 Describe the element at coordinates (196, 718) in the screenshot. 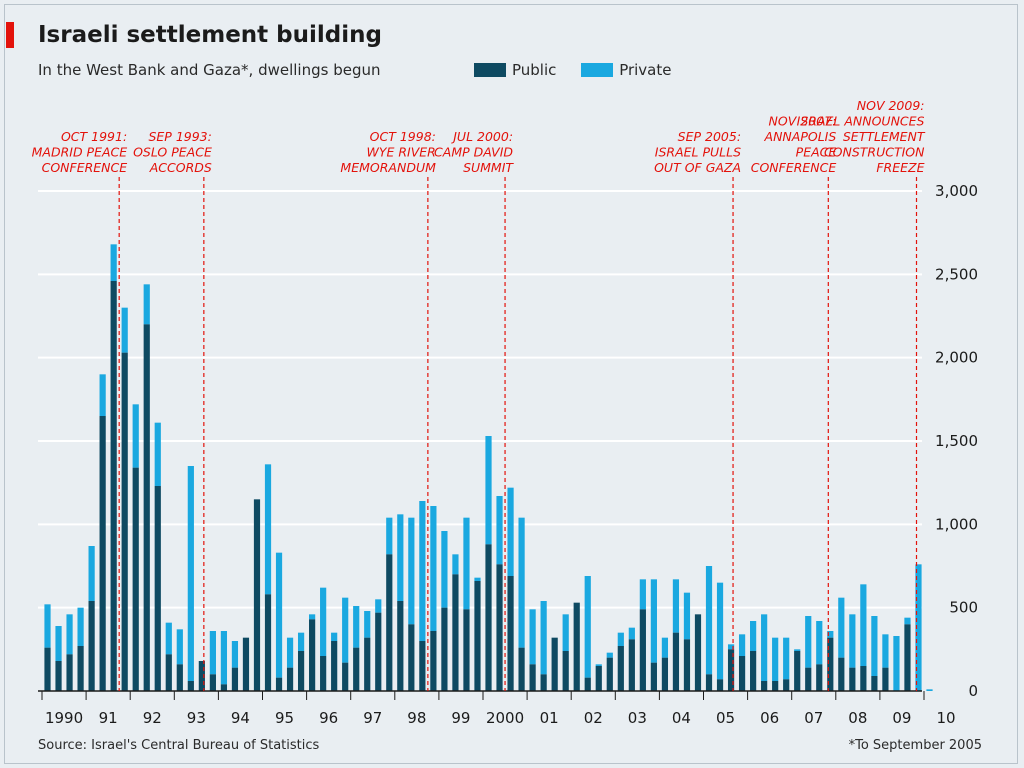

I see `x-tick-label: 93` at that location.